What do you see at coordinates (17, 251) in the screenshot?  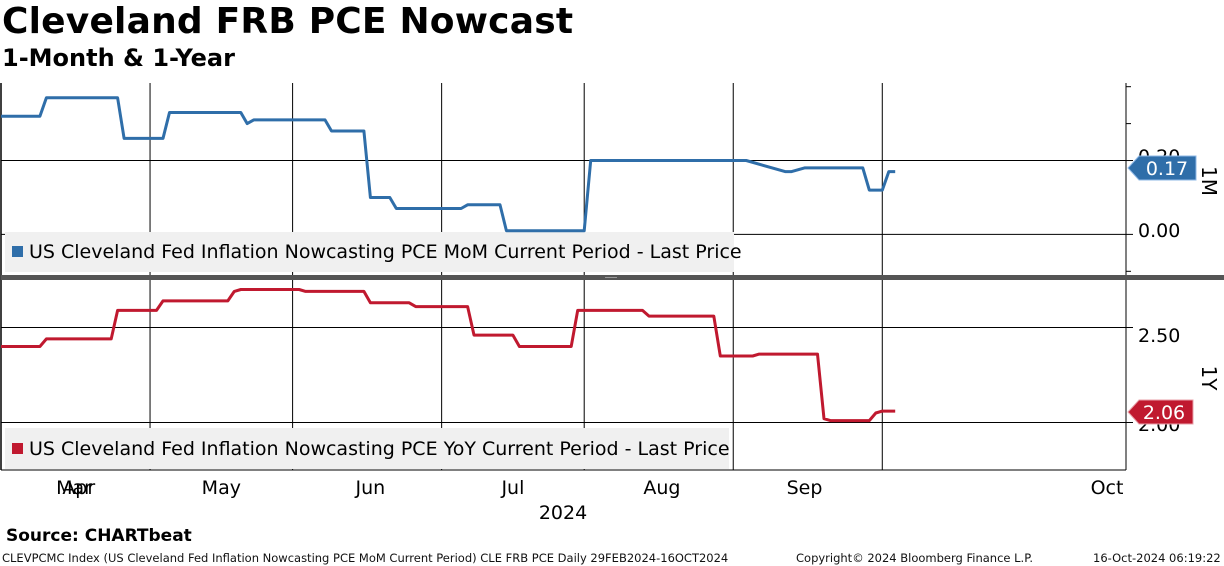 I see `mom-legend-swatch` at bounding box center [17, 251].